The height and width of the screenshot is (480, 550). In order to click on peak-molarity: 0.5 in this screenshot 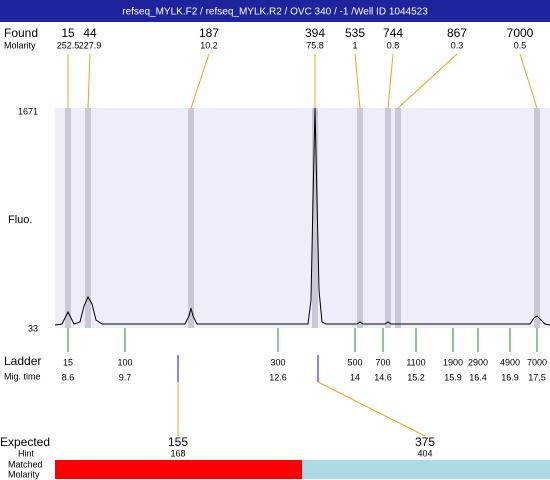, I will do `click(520, 45)`.